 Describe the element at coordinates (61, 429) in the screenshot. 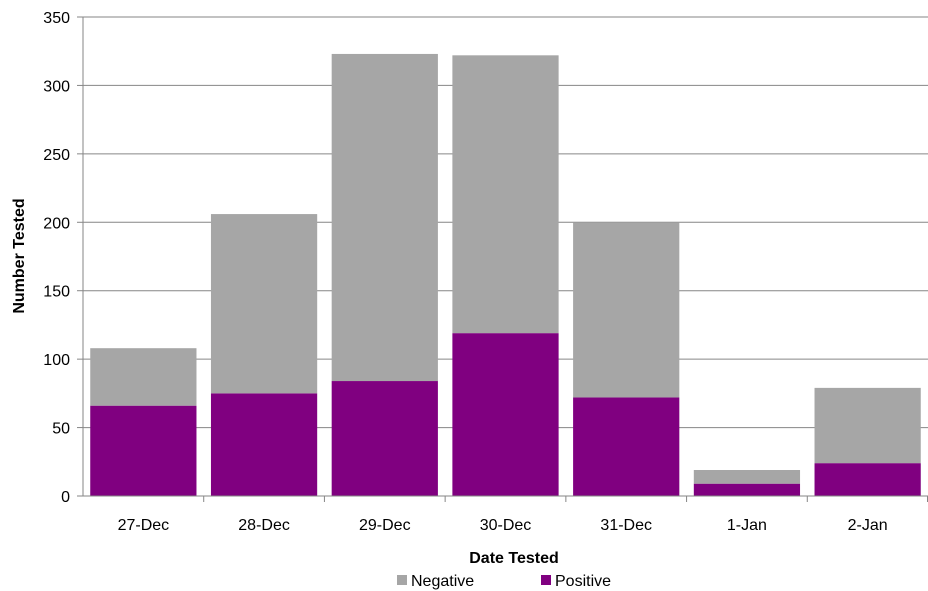

I see `y-tick-label: 50` at that location.